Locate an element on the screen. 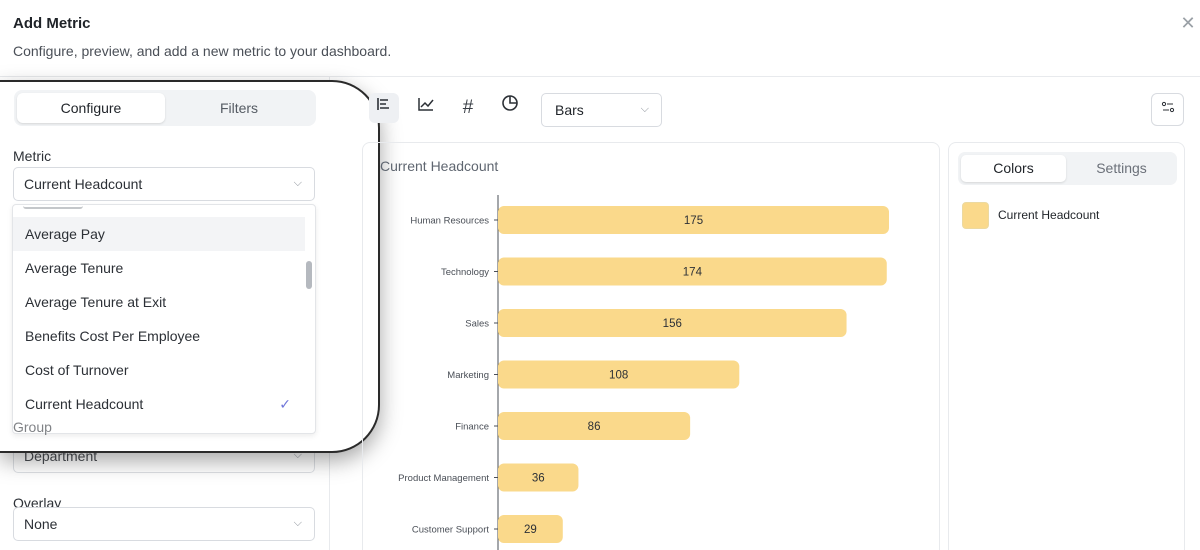 Image resolution: width=1200 pixels, height=550 pixels. metric-value: Current Headcount is located at coordinates (83, 184).